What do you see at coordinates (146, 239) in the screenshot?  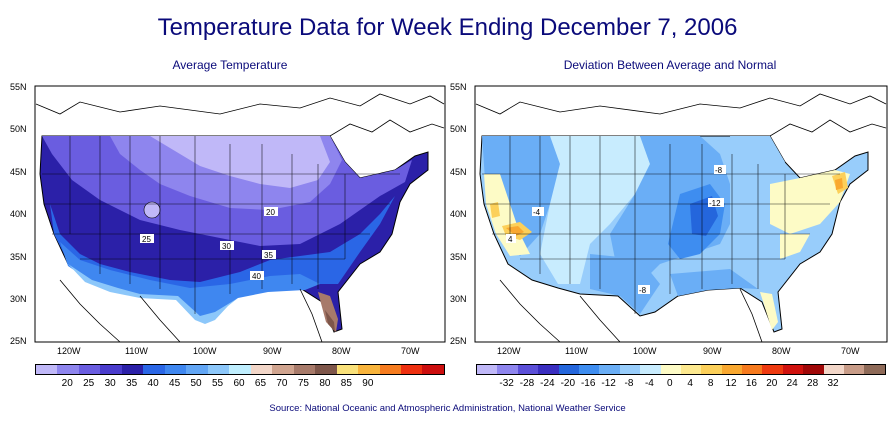 I see `contour-label: 25` at bounding box center [146, 239].